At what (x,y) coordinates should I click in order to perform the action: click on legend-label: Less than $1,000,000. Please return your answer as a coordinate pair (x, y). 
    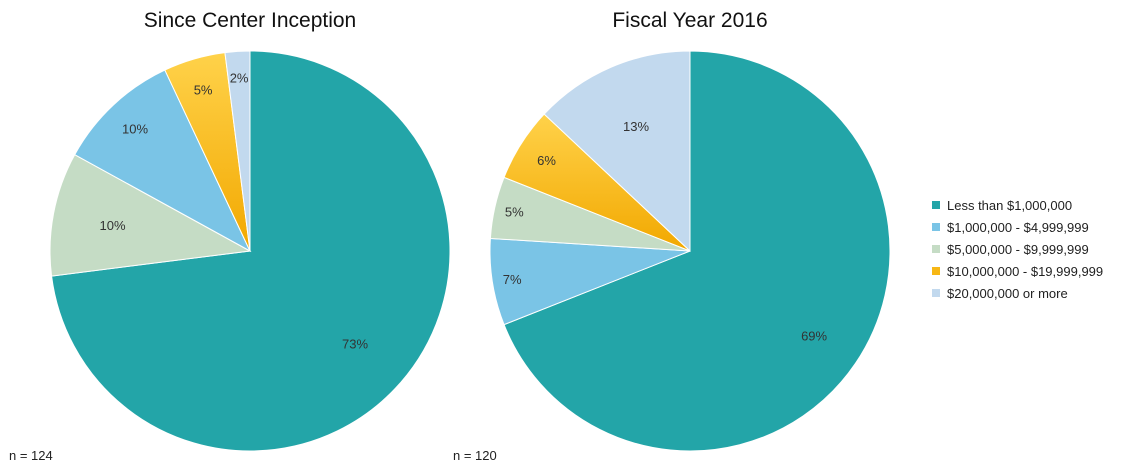
    Looking at the image, I should click on (1010, 205).